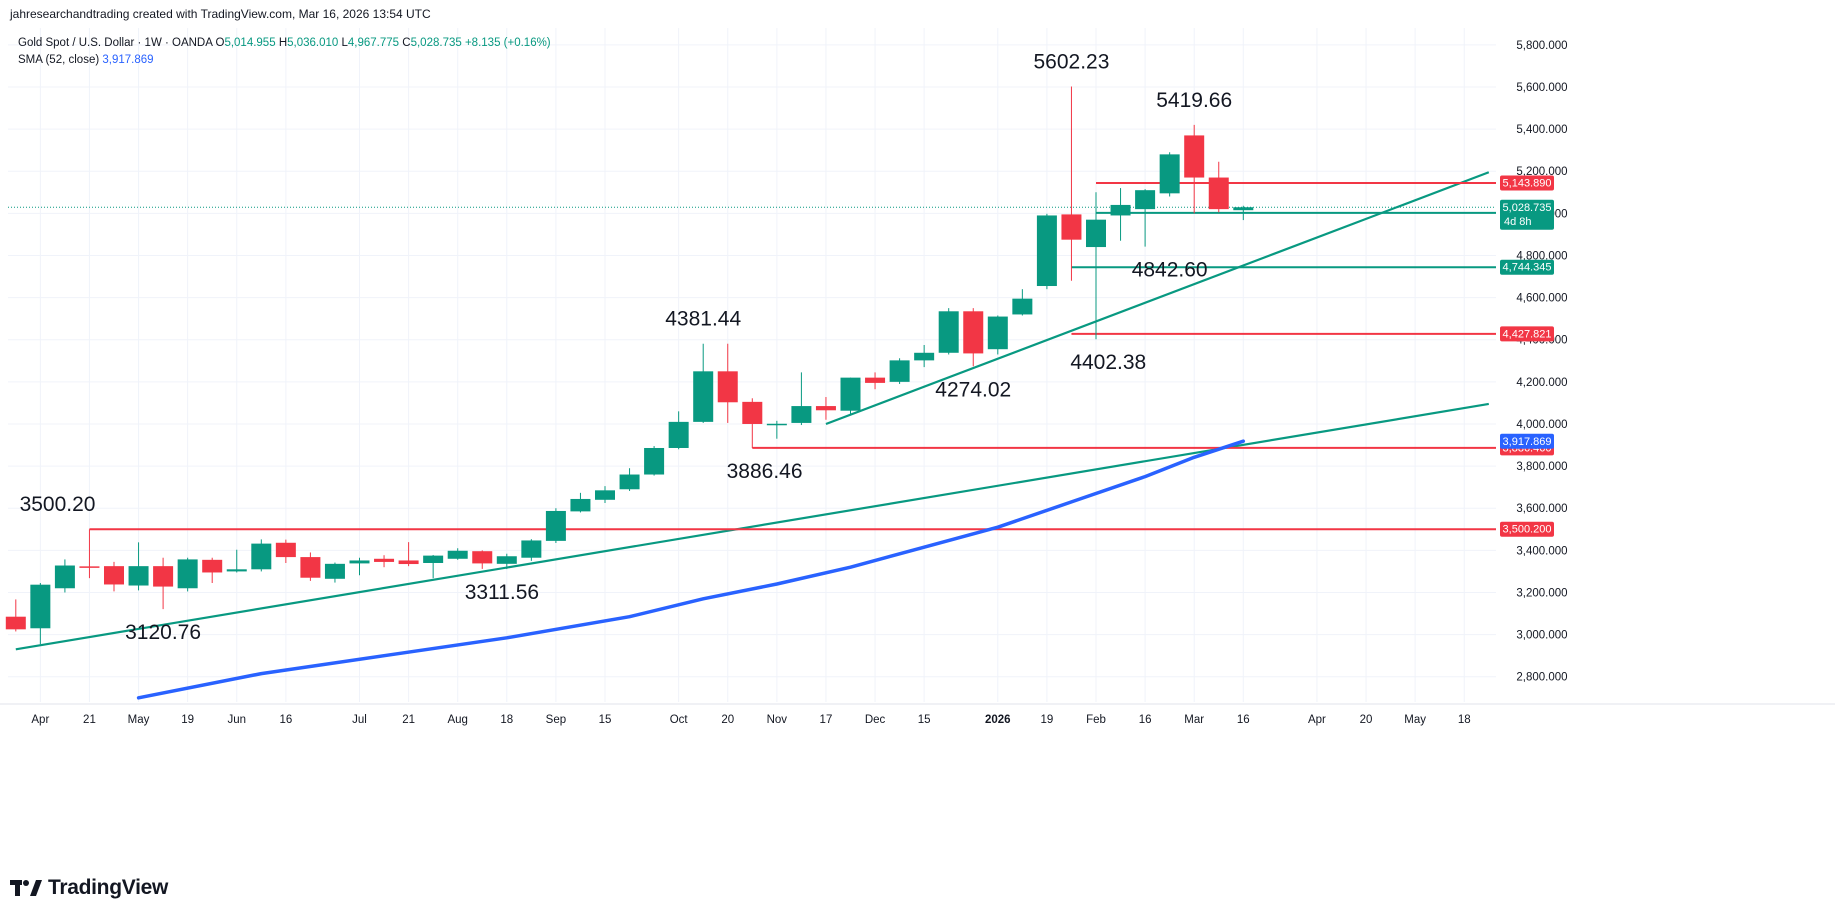 The width and height of the screenshot is (1835, 917). Describe the element at coordinates (1527, 441) in the screenshot. I see `current-price-tag: 3,917.869` at that location.